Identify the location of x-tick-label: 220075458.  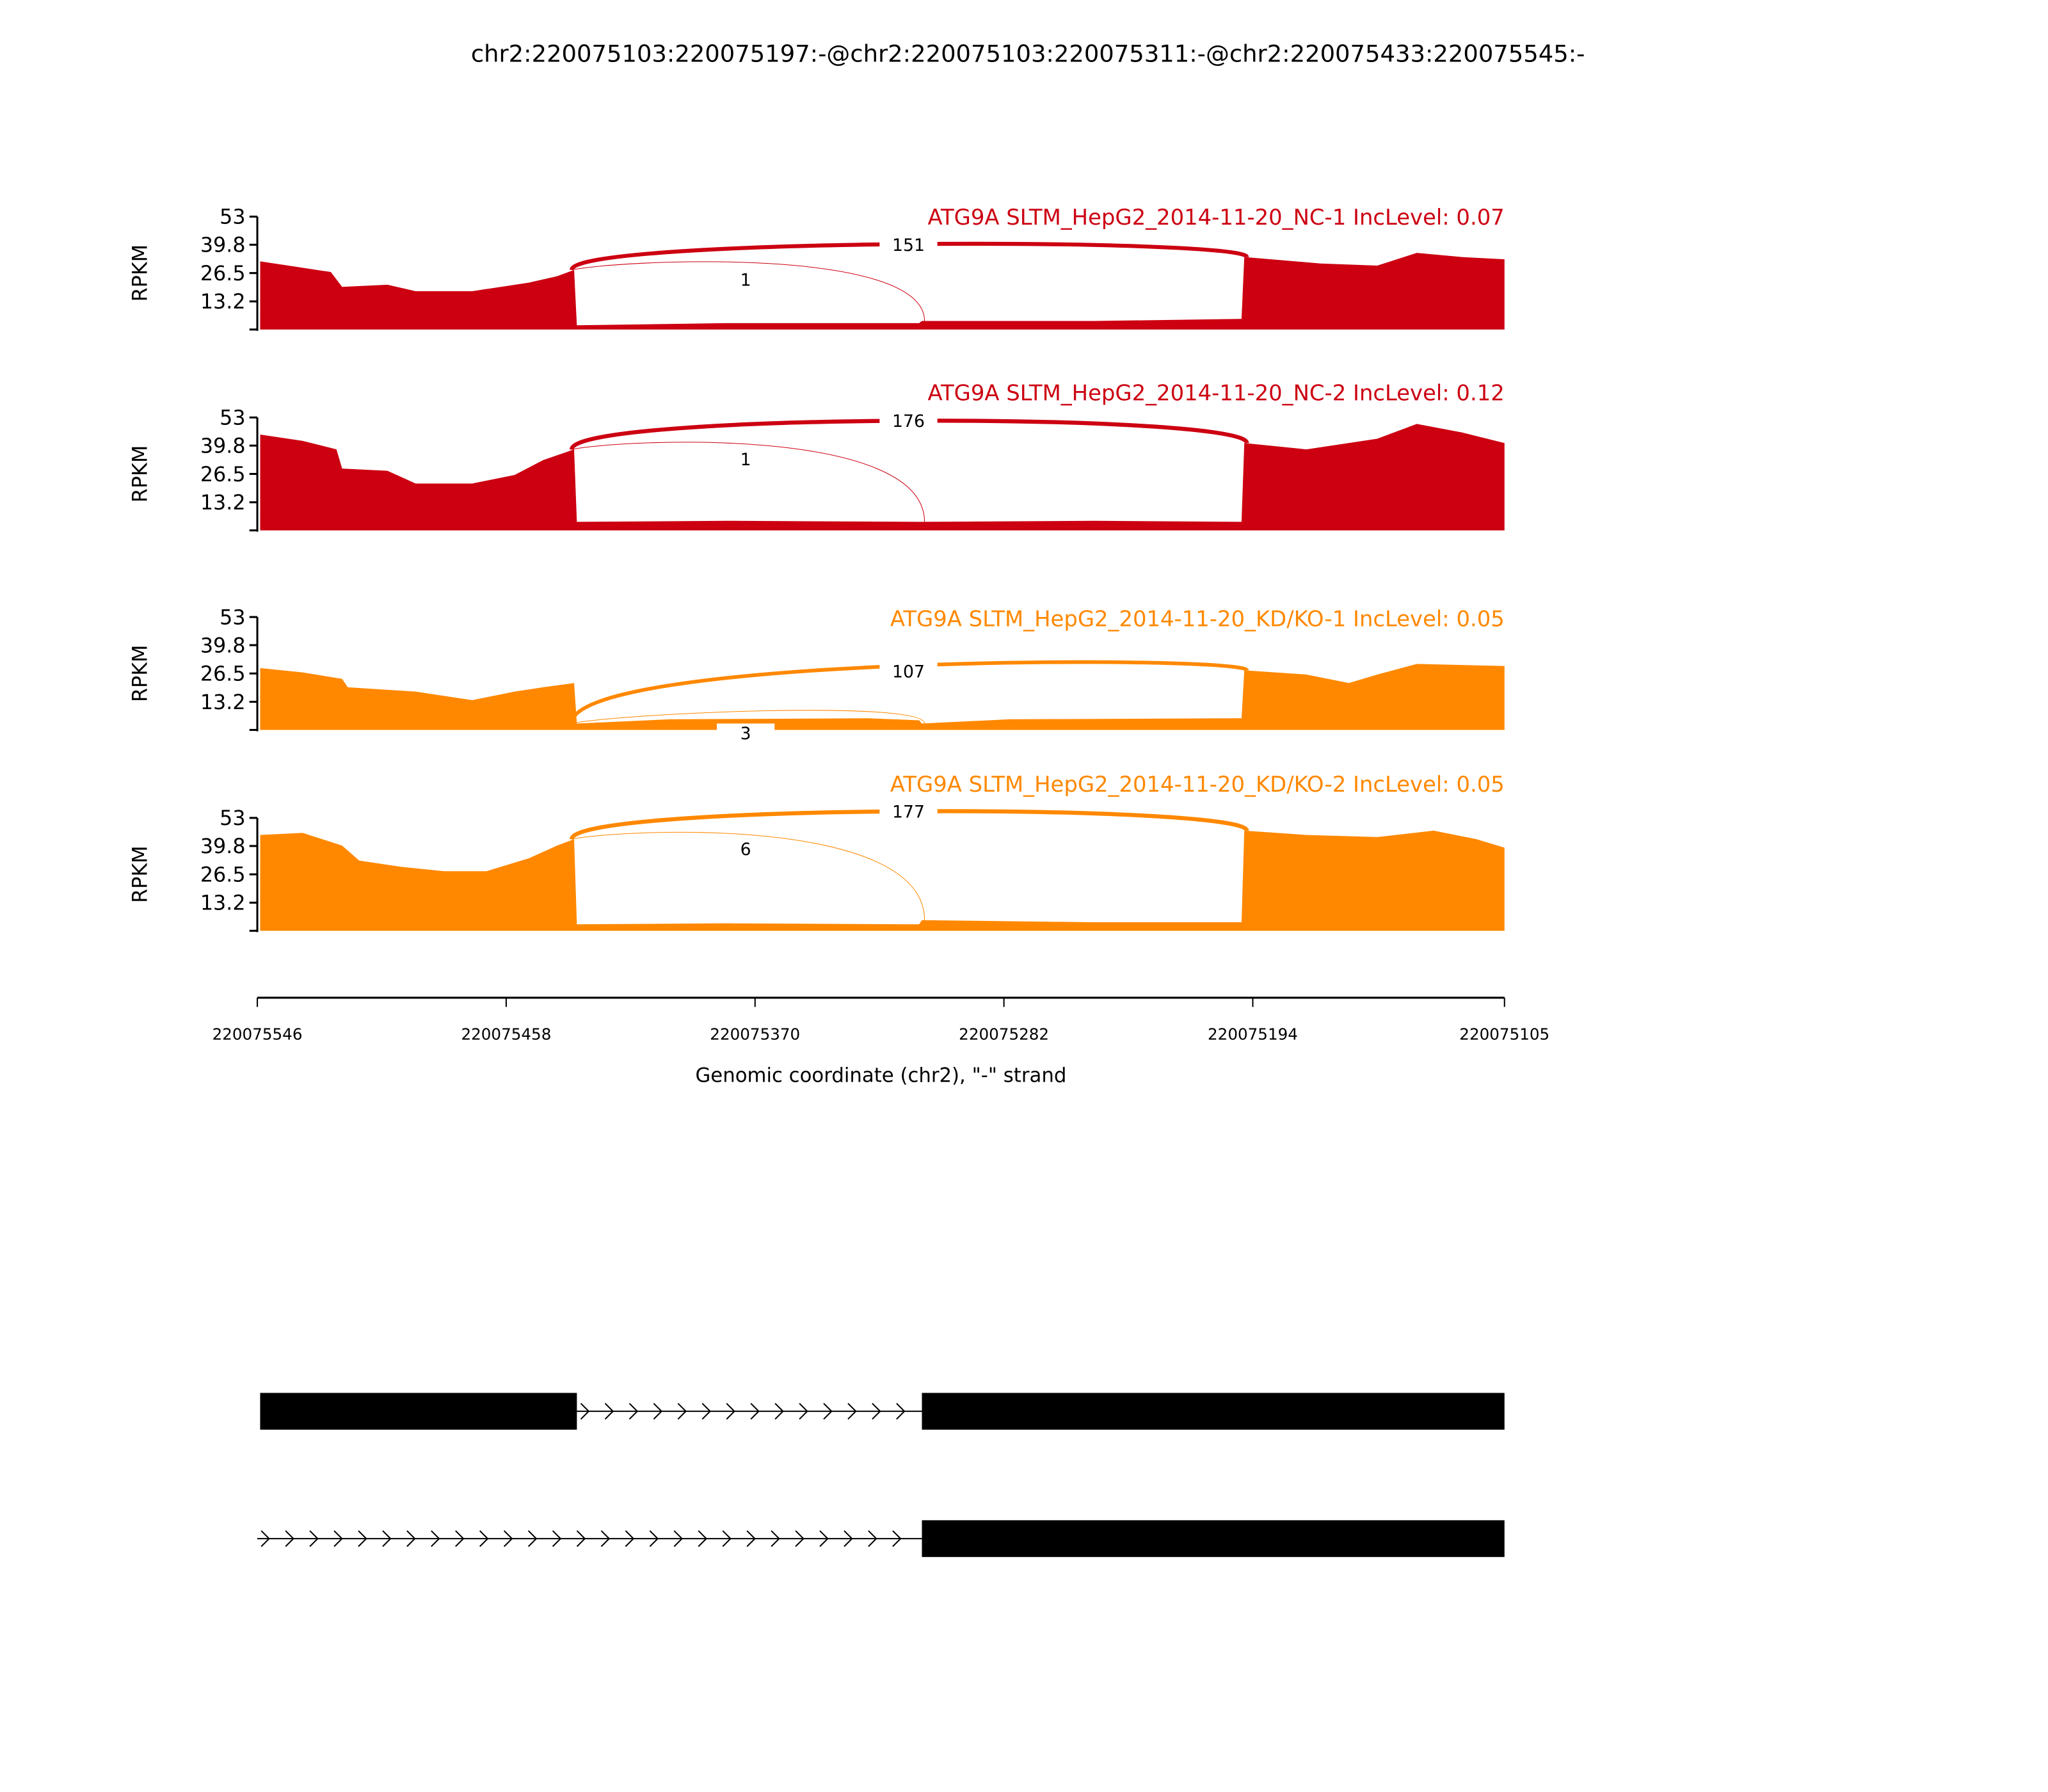
(506, 1034).